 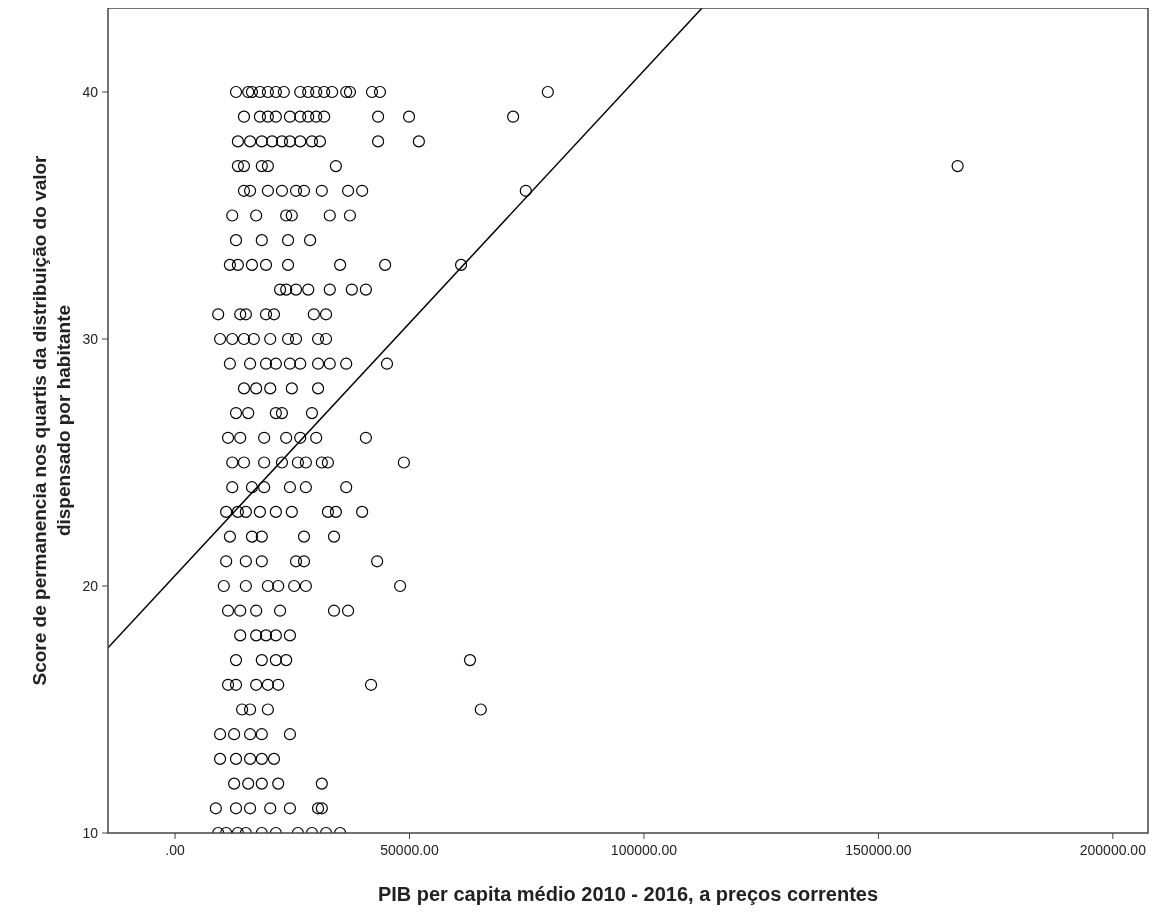 I want to click on y-tick-label: 40, so click(x=90, y=91).